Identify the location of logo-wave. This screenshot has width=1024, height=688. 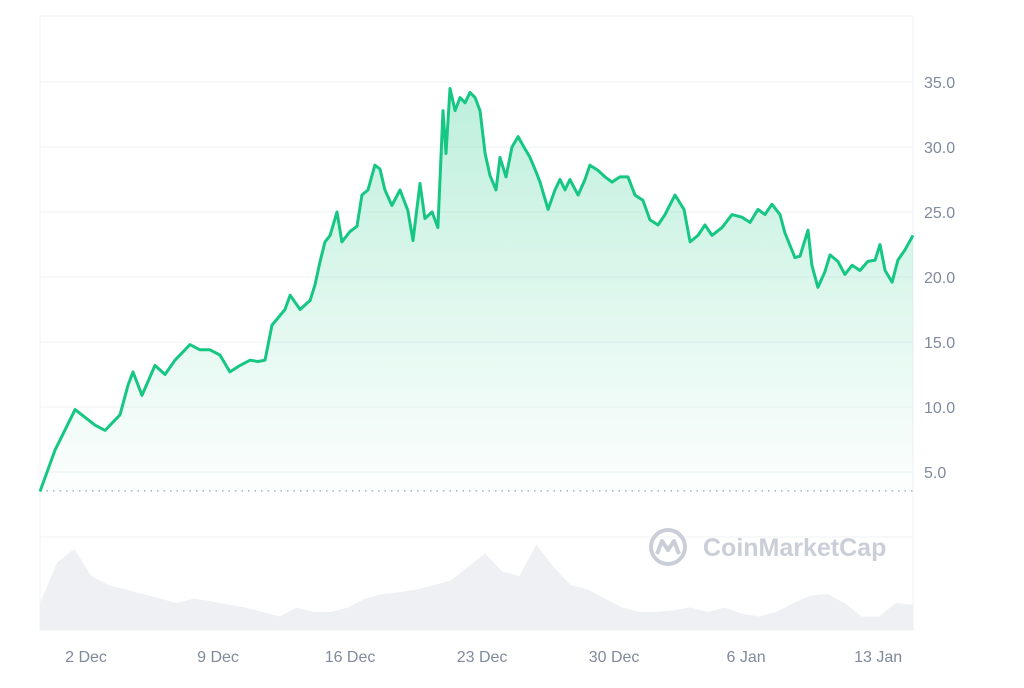
(668, 547).